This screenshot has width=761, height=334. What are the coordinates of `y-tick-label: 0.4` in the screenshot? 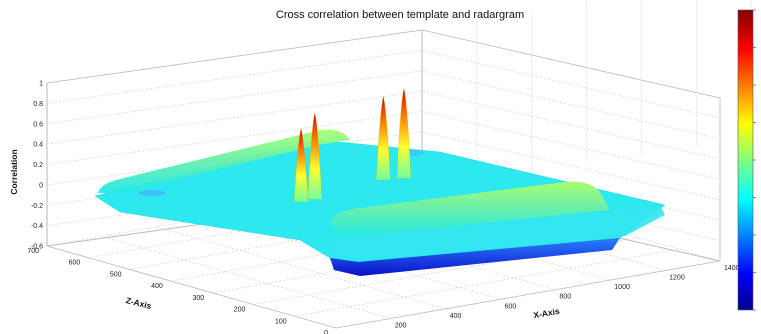 It's located at (38, 145).